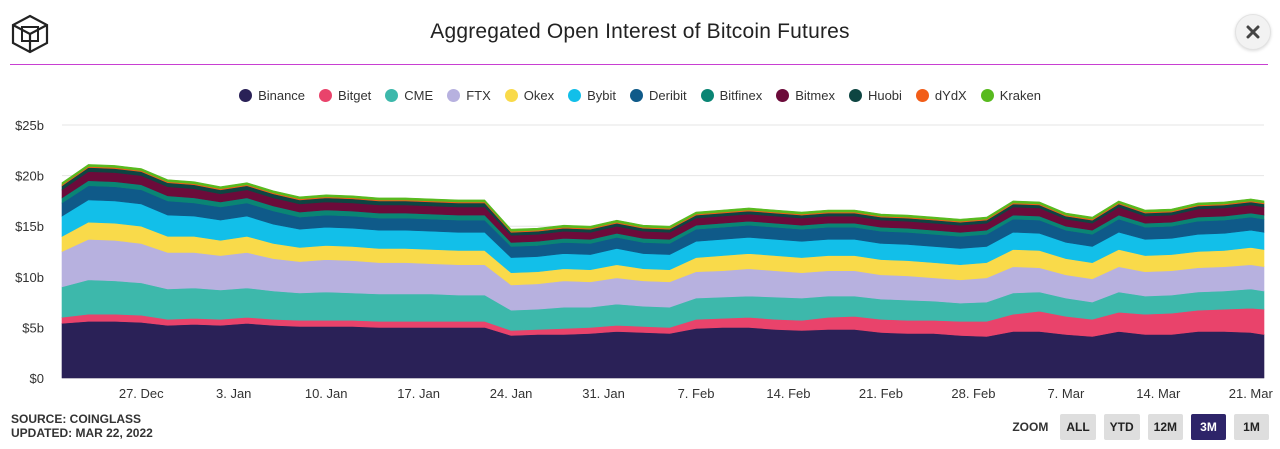 The width and height of the screenshot is (1280, 449). I want to click on legend-item-bitmex: Bitmex, so click(805, 95).